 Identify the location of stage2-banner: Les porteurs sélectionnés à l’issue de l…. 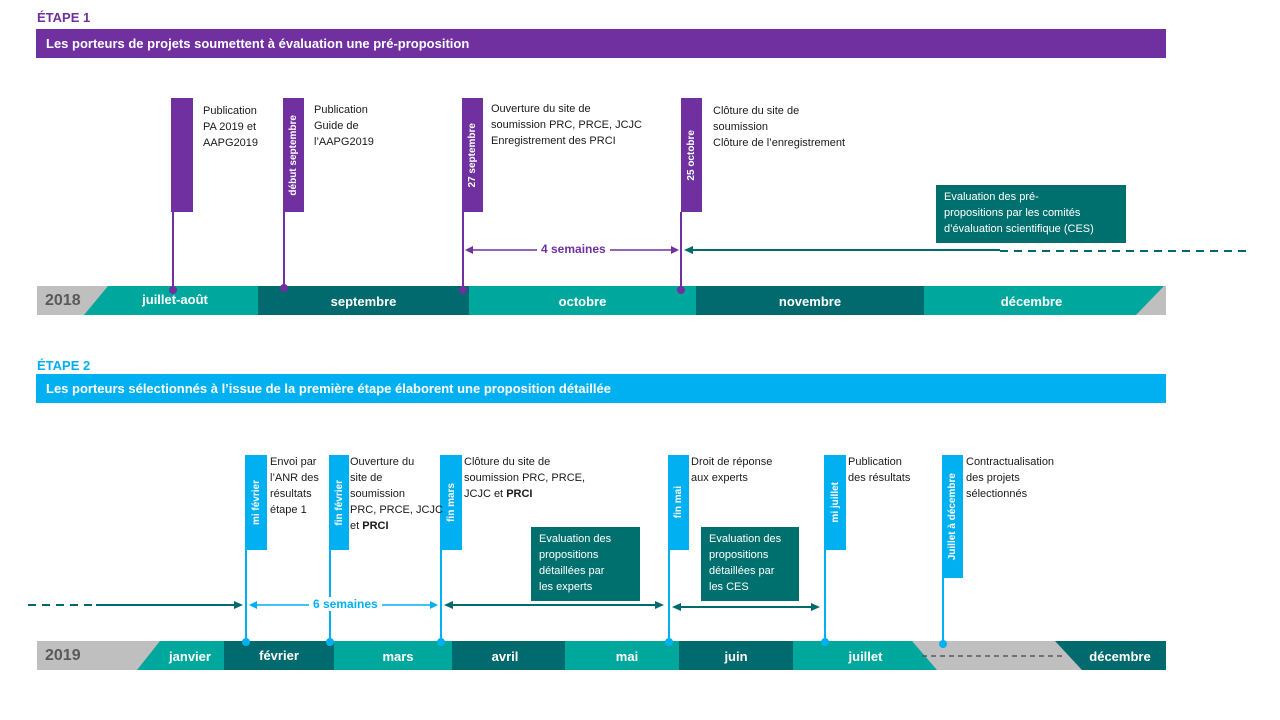
(601, 388).